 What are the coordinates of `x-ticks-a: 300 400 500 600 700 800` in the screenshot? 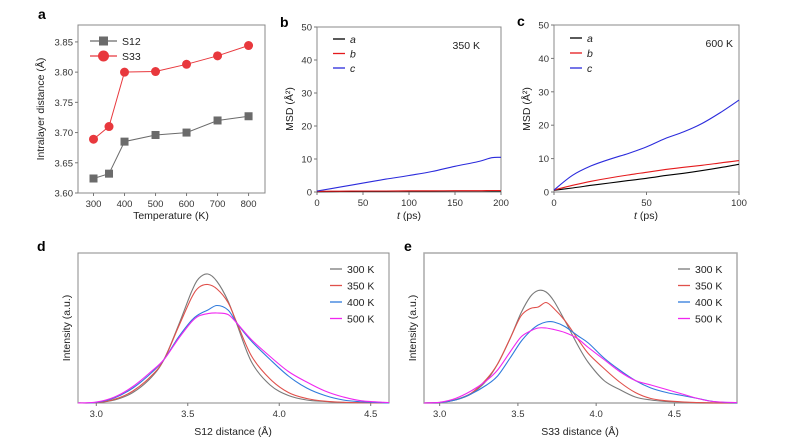 It's located at (171, 201).